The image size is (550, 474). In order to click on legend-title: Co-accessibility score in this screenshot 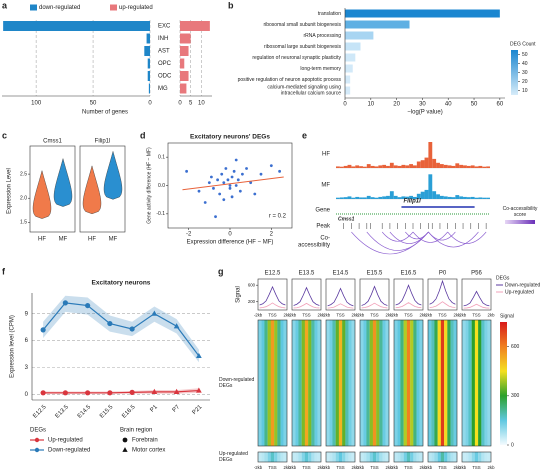, I will do `click(520, 212)`.